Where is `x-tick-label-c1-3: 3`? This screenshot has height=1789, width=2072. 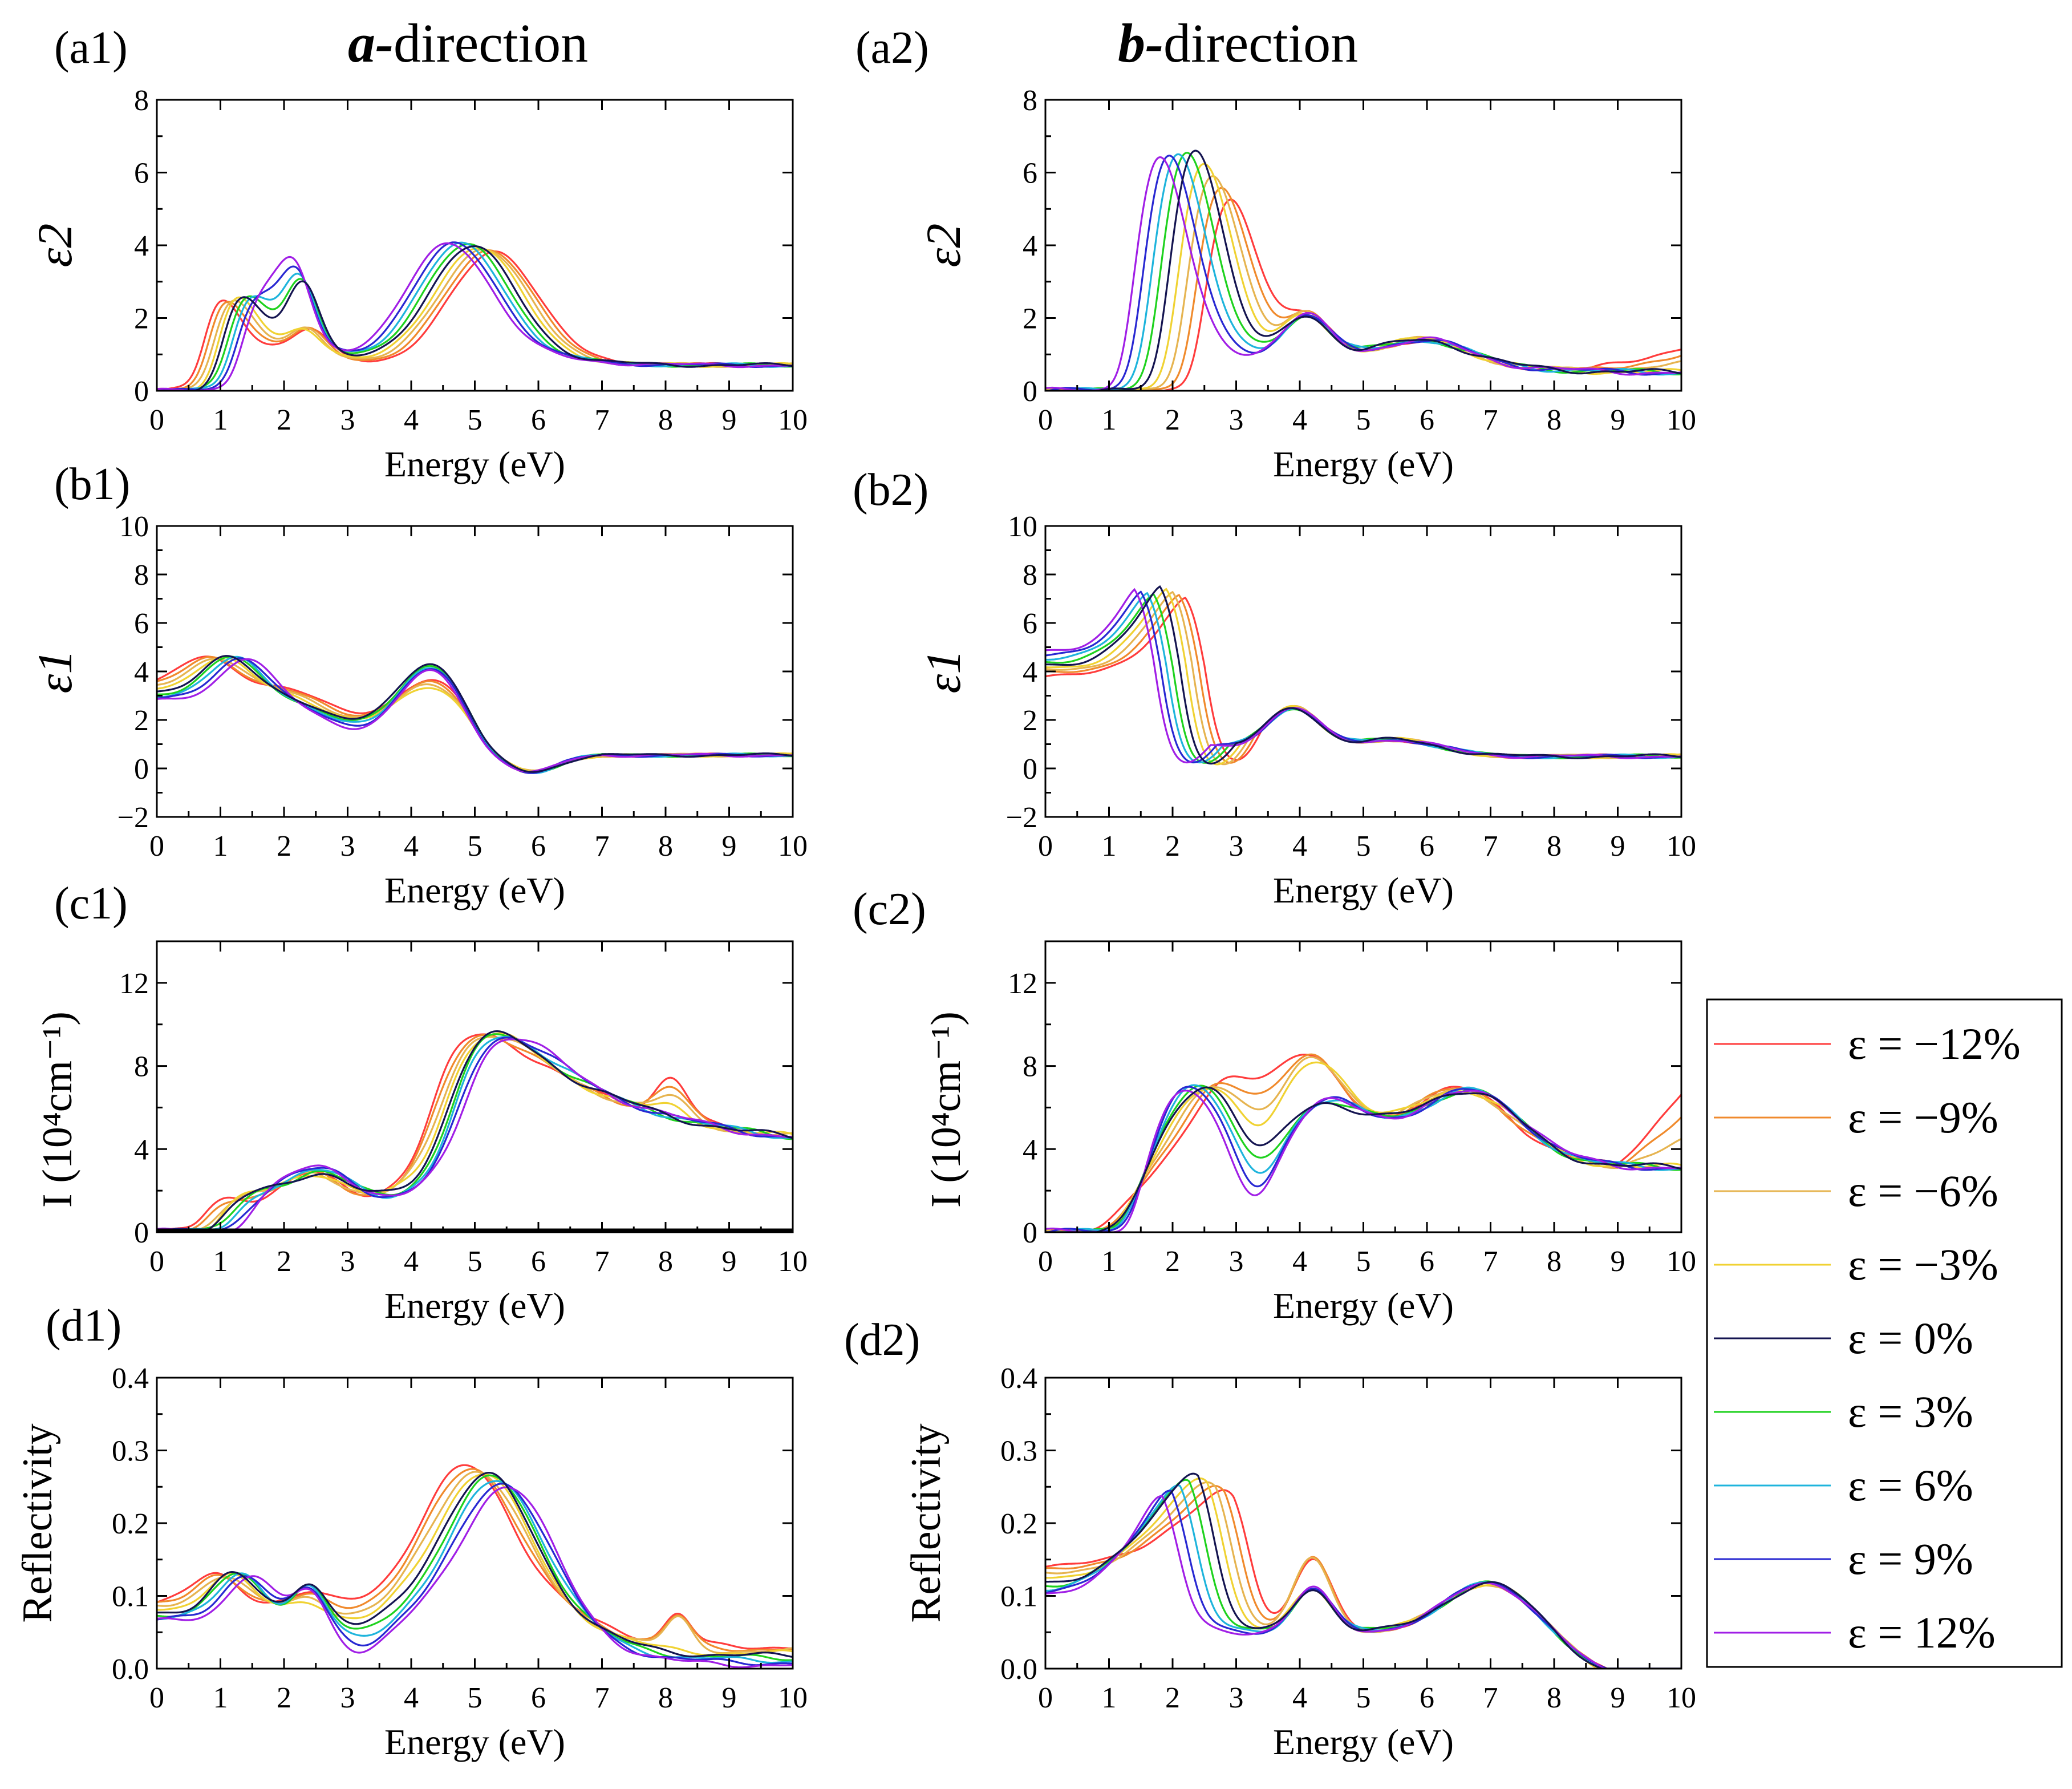 x-tick-label-c1-3: 3 is located at coordinates (347, 1261).